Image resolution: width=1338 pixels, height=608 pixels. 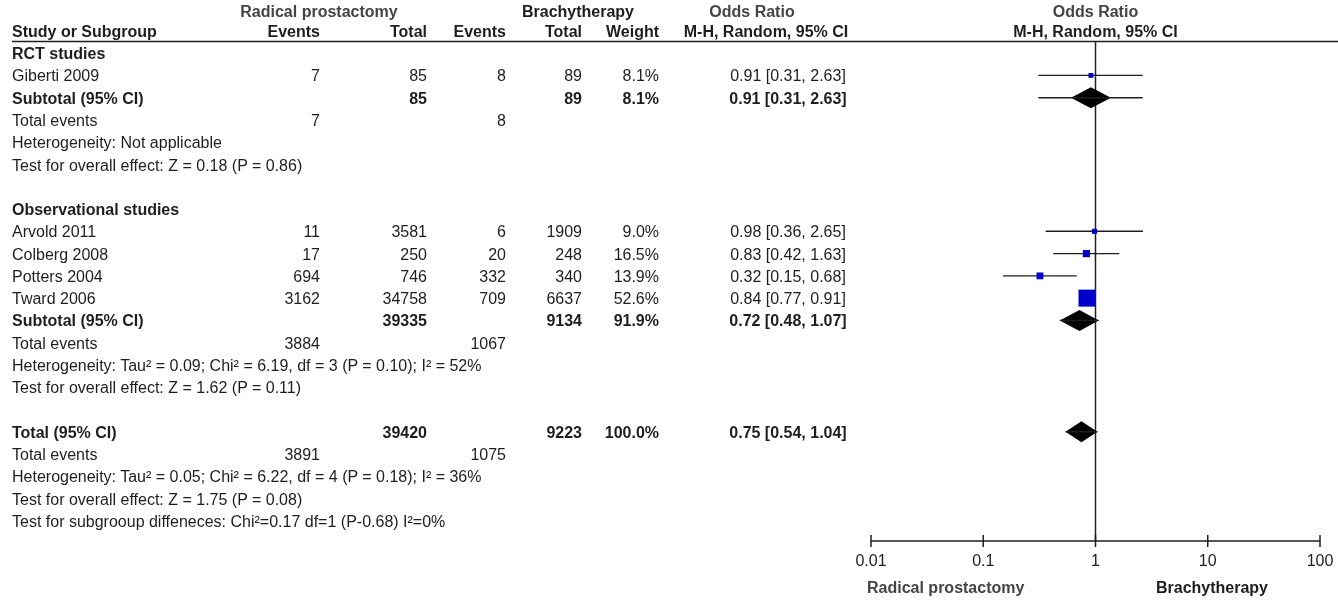 What do you see at coordinates (60, 254) in the screenshot?
I see `category-label: Colberg 2008` at bounding box center [60, 254].